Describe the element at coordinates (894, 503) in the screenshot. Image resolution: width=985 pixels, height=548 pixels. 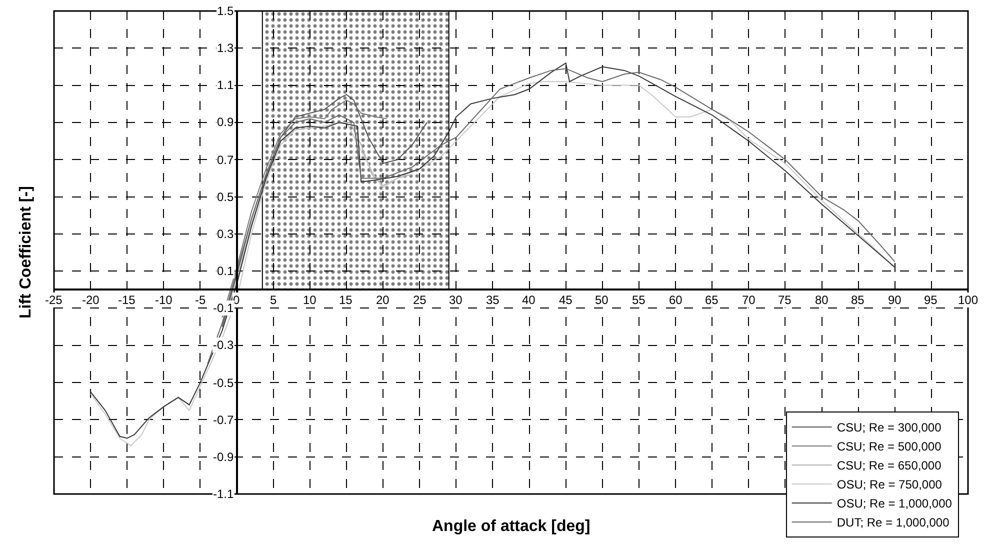
I see `legend-label: OSU; Re = 1,000,000` at that location.